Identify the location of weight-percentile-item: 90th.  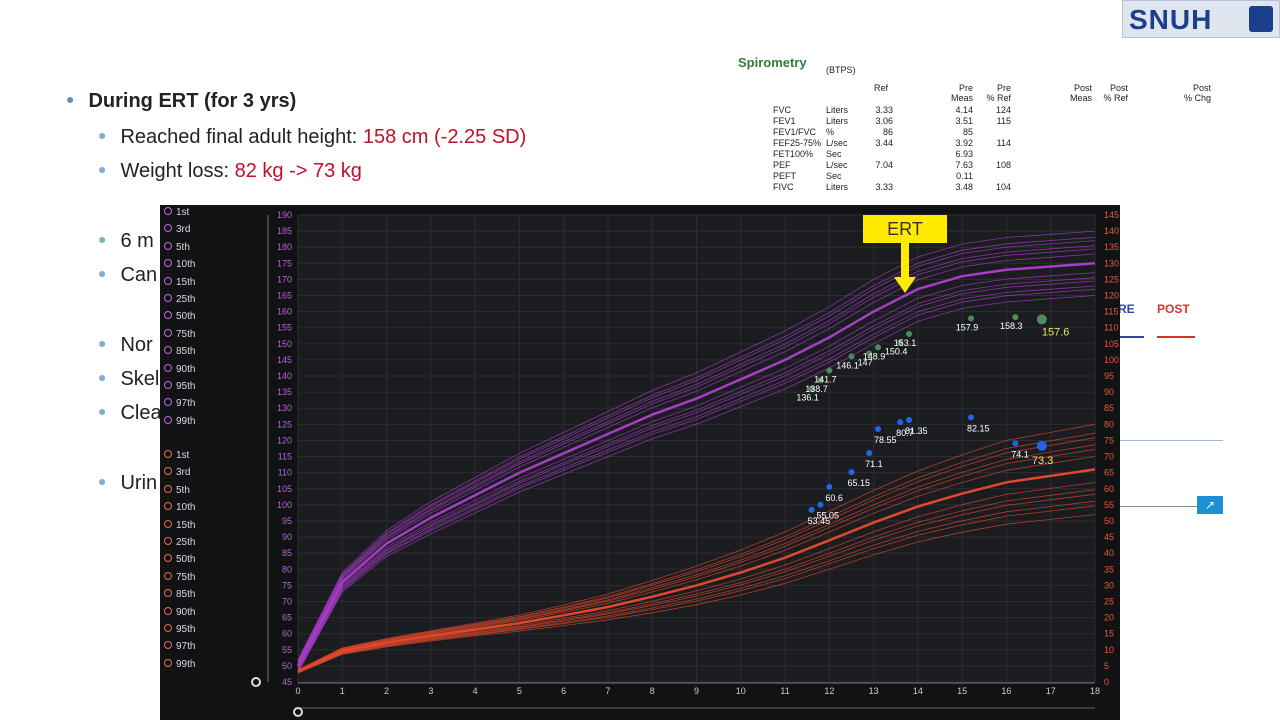
(179, 612).